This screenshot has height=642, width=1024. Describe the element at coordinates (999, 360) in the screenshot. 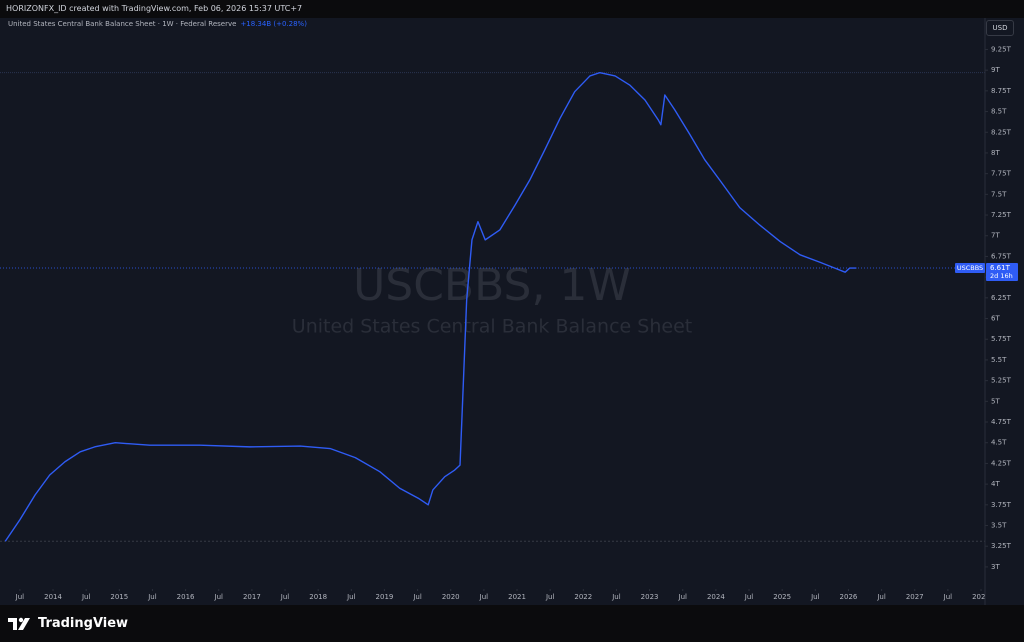

I see `y-tick-label: 5.5T` at that location.